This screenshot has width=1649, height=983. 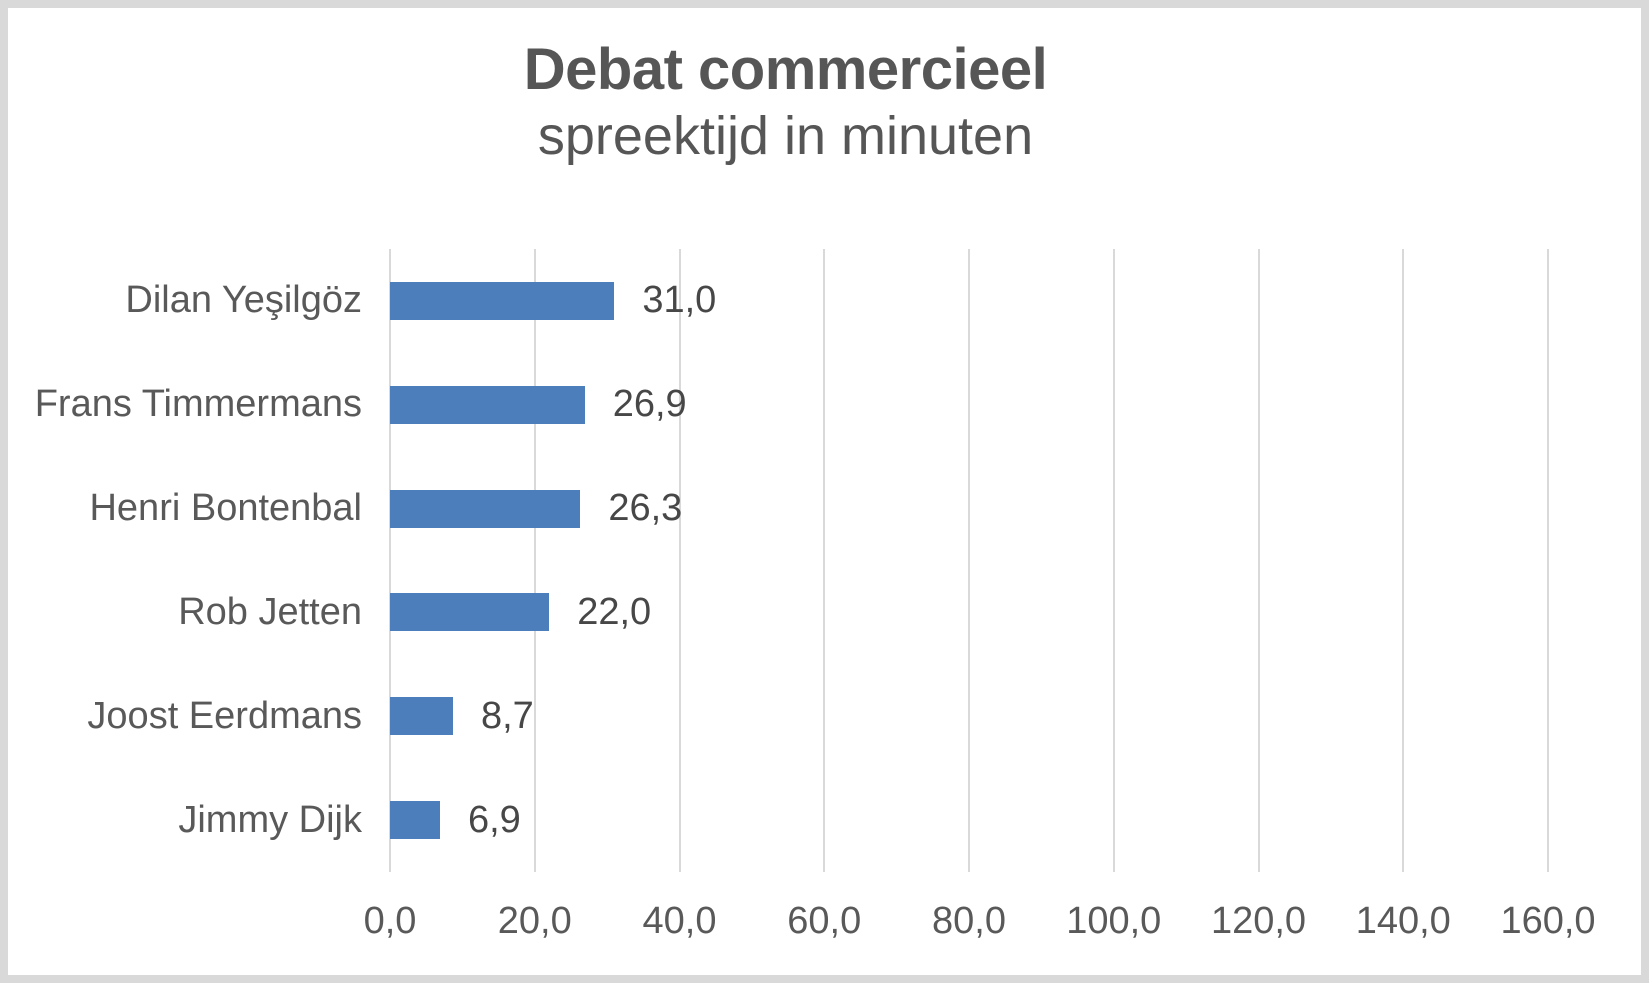 What do you see at coordinates (1403, 921) in the screenshot?
I see `x-axis-tick-label: 140,0` at bounding box center [1403, 921].